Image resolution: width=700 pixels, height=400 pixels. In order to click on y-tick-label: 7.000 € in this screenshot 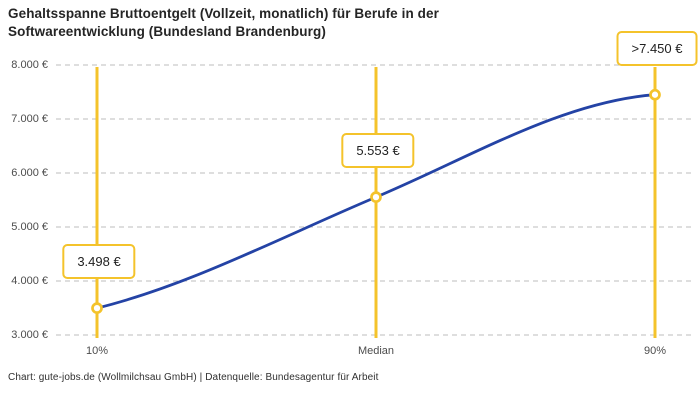, I will do `click(29, 119)`.